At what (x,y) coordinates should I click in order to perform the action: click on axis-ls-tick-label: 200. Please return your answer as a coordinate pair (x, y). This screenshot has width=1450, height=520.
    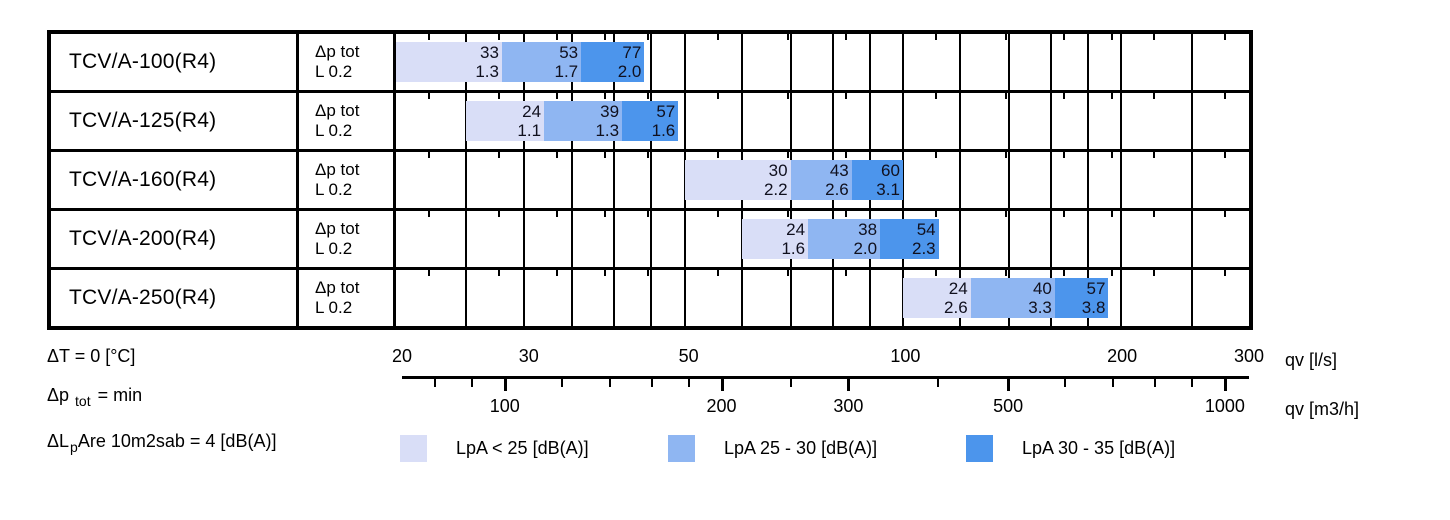
    Looking at the image, I should click on (1122, 356).